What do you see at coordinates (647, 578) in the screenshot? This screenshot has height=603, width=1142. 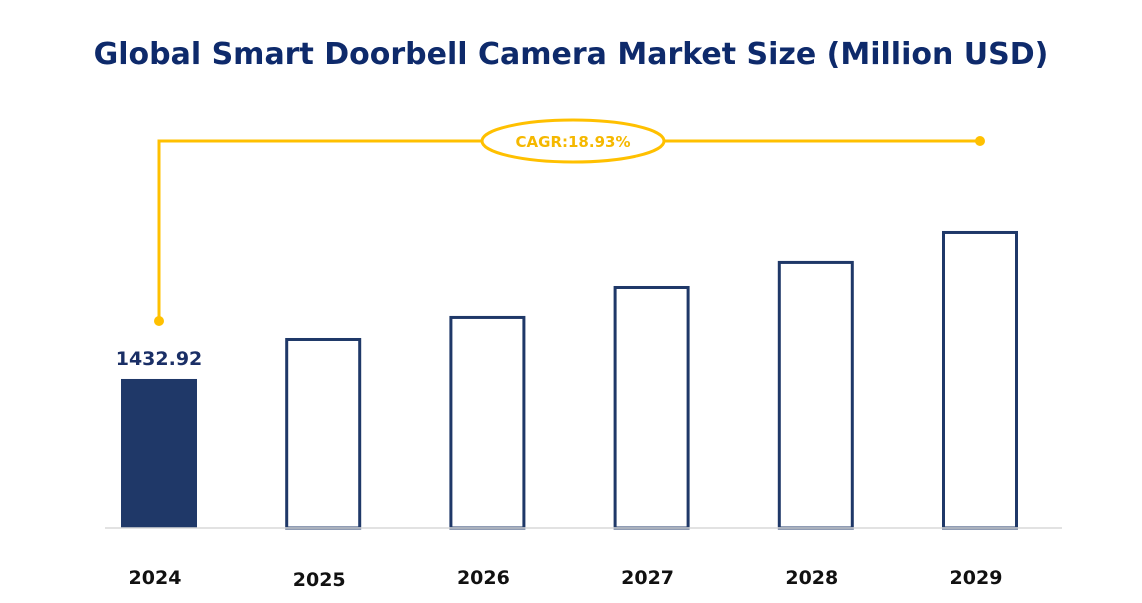 I see `x-tick-label: 2027` at bounding box center [647, 578].